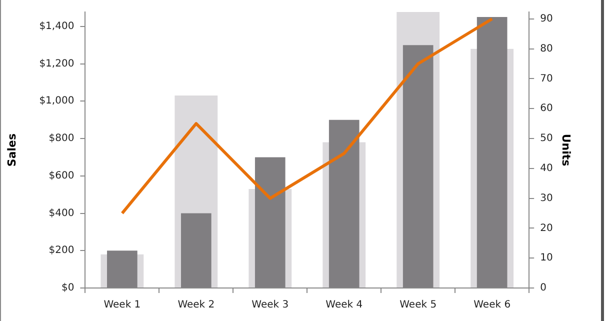 The height and width of the screenshot is (321, 611). Describe the element at coordinates (543, 288) in the screenshot. I see `y2-tick-label: 0` at that location.